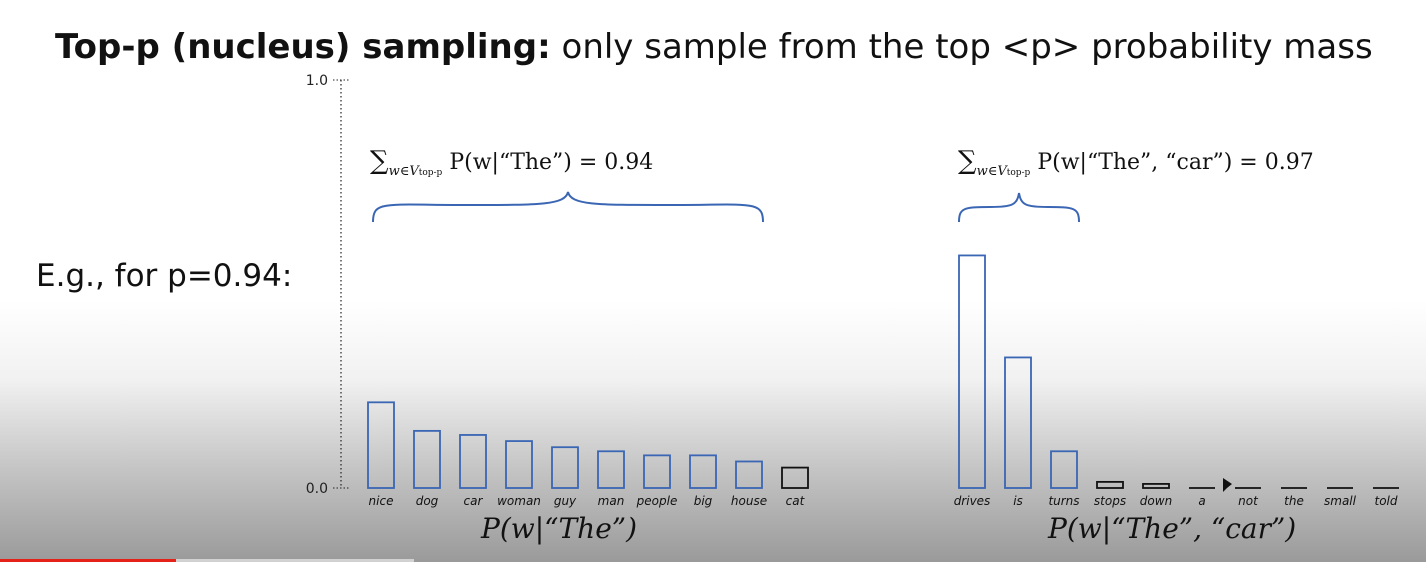 The height and width of the screenshot is (562, 1426). I want to click on right-brace, so click(1019, 207).